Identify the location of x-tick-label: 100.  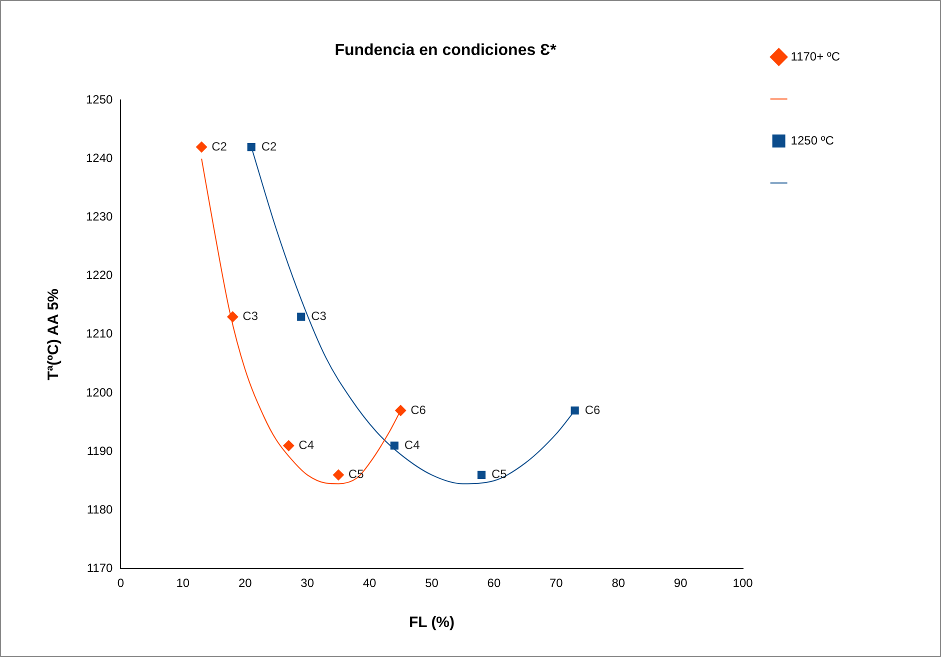
(743, 583).